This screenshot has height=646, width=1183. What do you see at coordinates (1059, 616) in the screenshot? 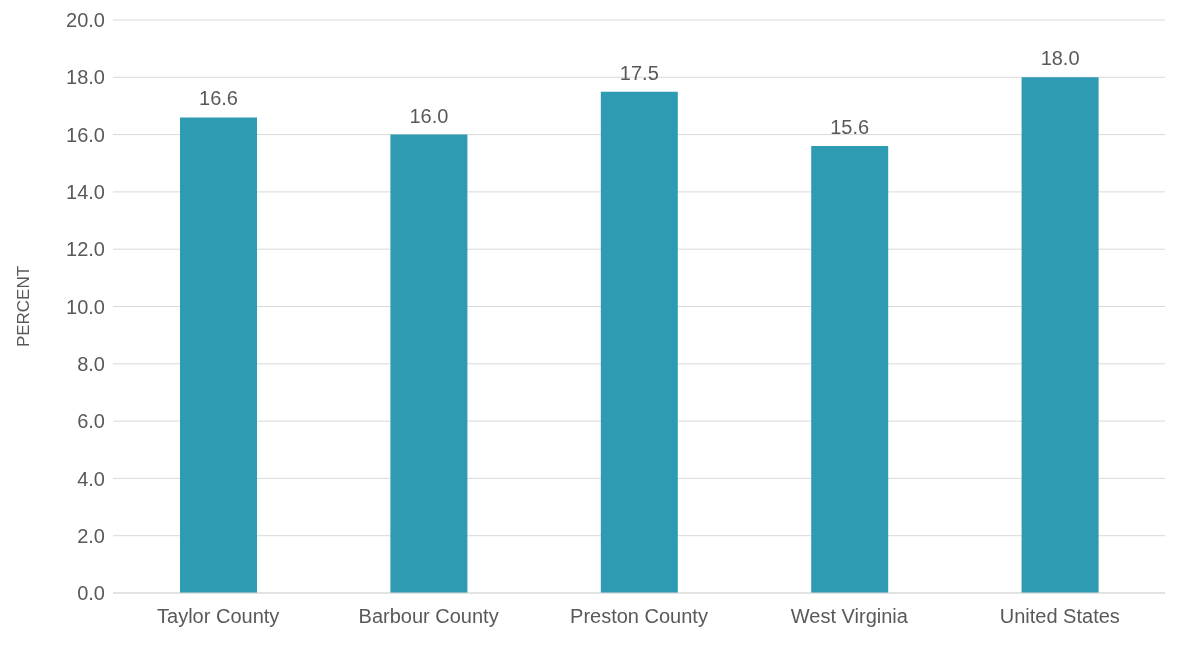
I see `x-tick-label: United States` at bounding box center [1059, 616].